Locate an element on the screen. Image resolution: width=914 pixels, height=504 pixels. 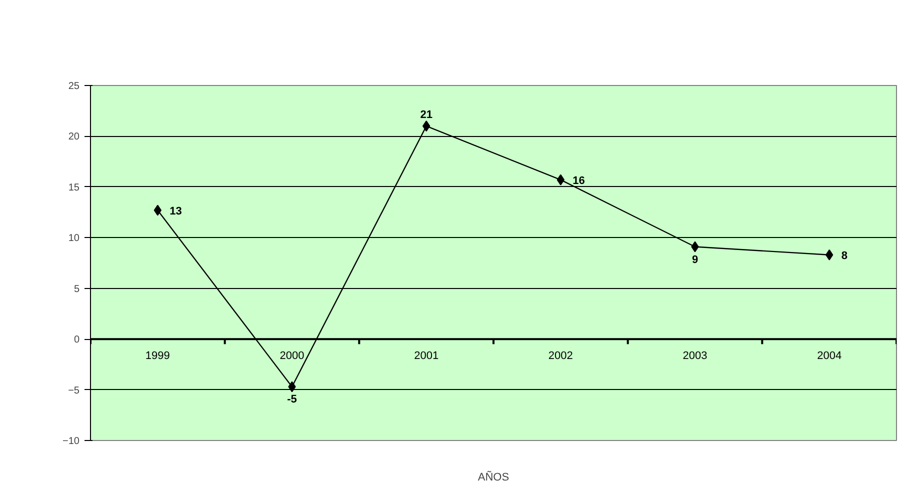
y-tick-label: 15 is located at coordinates (74, 188).